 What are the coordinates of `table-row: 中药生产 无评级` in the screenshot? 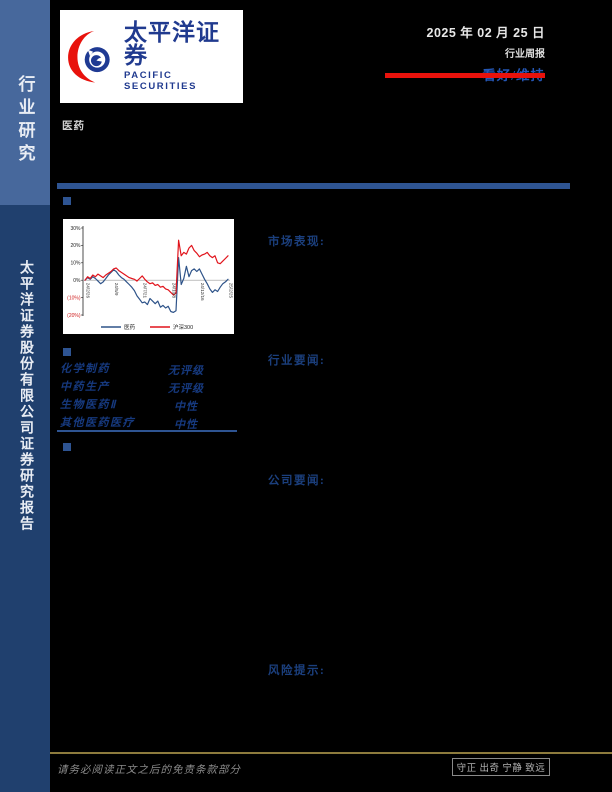 It's located at (148, 388).